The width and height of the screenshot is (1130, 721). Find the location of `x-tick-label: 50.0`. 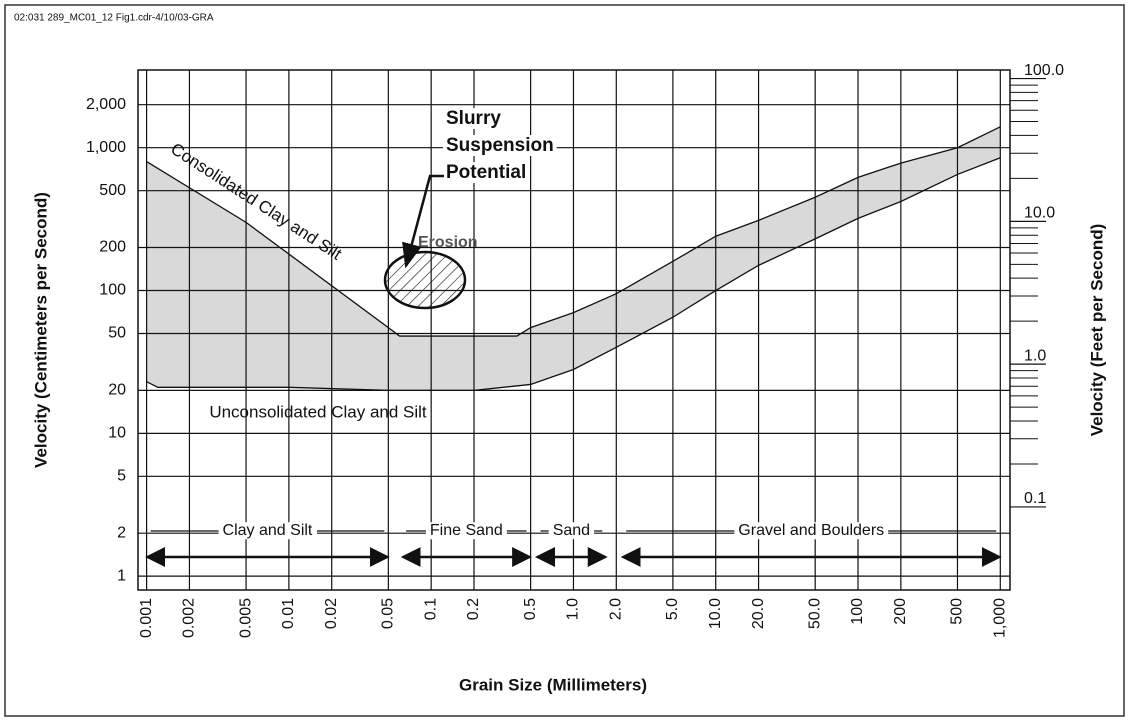

x-tick-label: 50.0 is located at coordinates (814, 613).